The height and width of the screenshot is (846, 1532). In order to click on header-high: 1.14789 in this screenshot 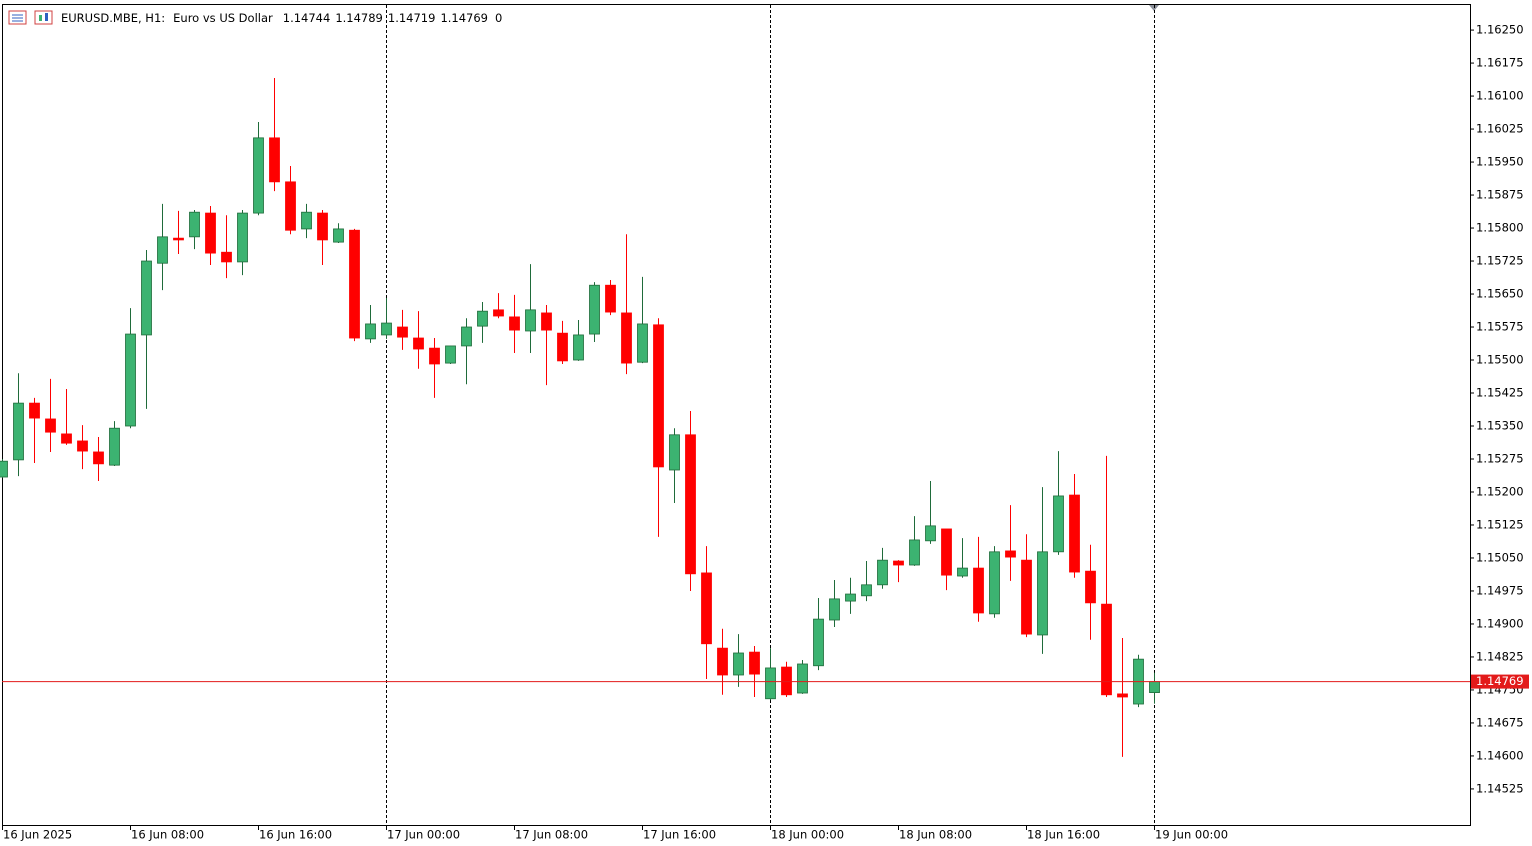, I will do `click(359, 18)`.